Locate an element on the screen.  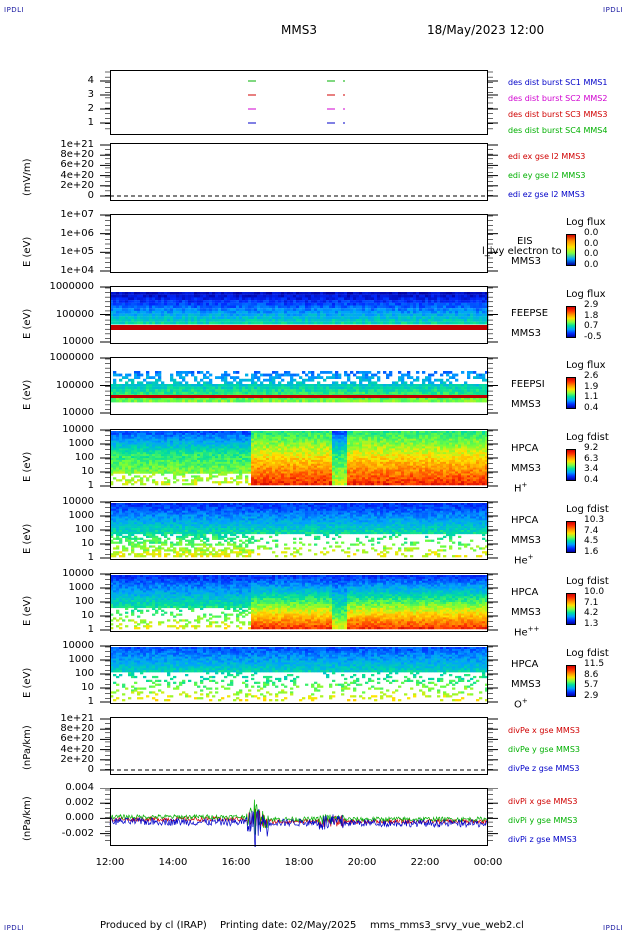
panel-eis-plot is located at coordinates (299, 243).